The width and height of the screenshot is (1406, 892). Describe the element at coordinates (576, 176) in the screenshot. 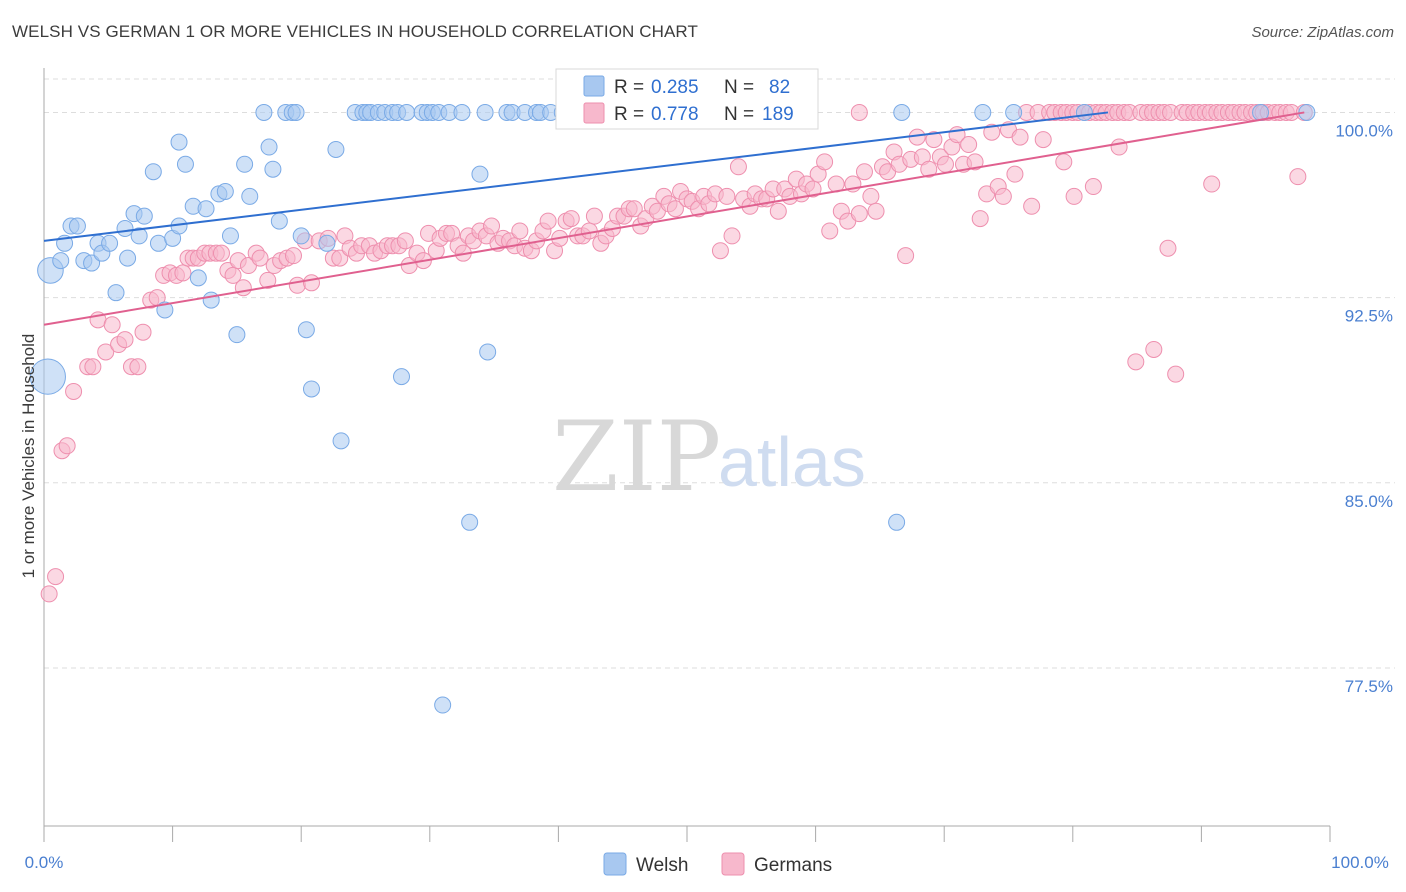

I see `welsh-trend-line` at that location.